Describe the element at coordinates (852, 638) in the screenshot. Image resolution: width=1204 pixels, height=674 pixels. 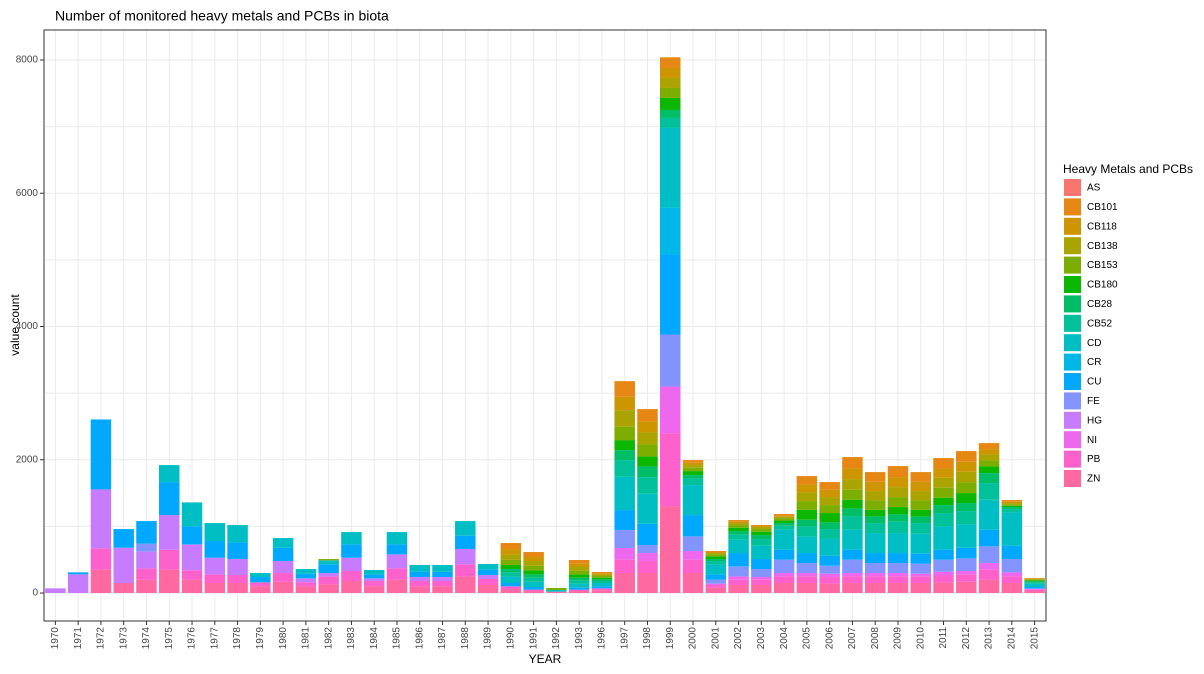
I see `x-tick-label: 2007` at that location.